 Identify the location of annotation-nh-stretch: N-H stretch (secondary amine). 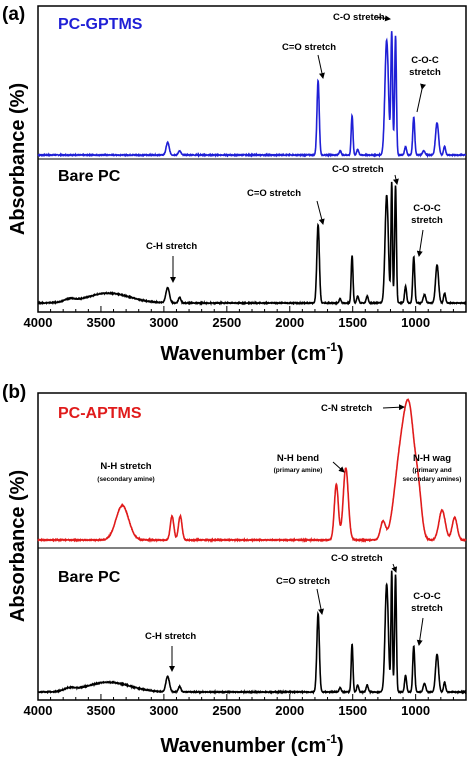
(125, 472).